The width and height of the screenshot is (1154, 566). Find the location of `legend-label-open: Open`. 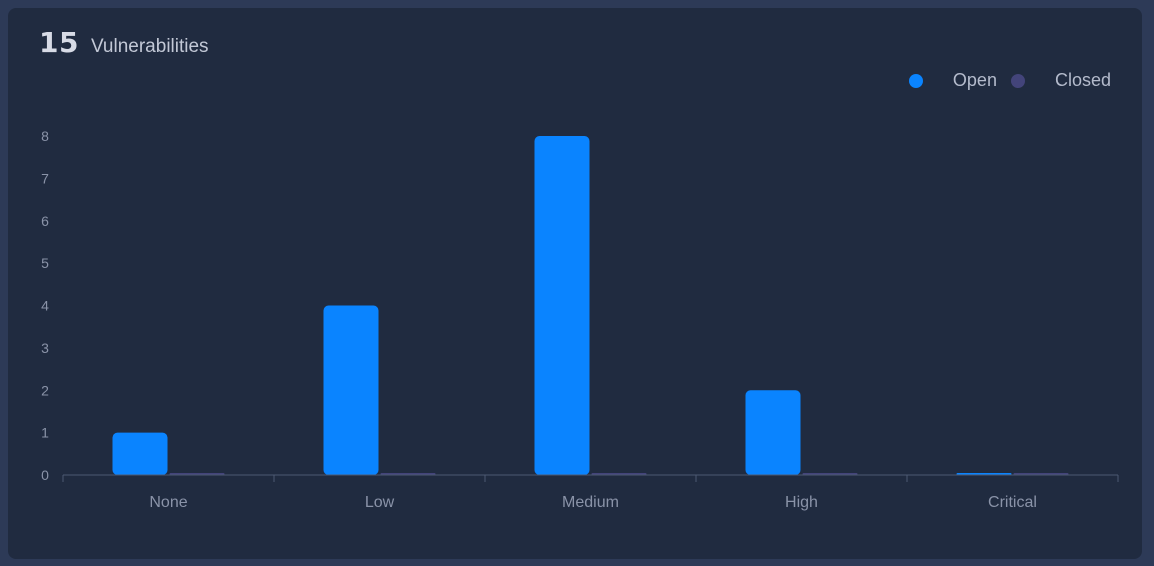

legend-label-open: Open is located at coordinates (974, 80).